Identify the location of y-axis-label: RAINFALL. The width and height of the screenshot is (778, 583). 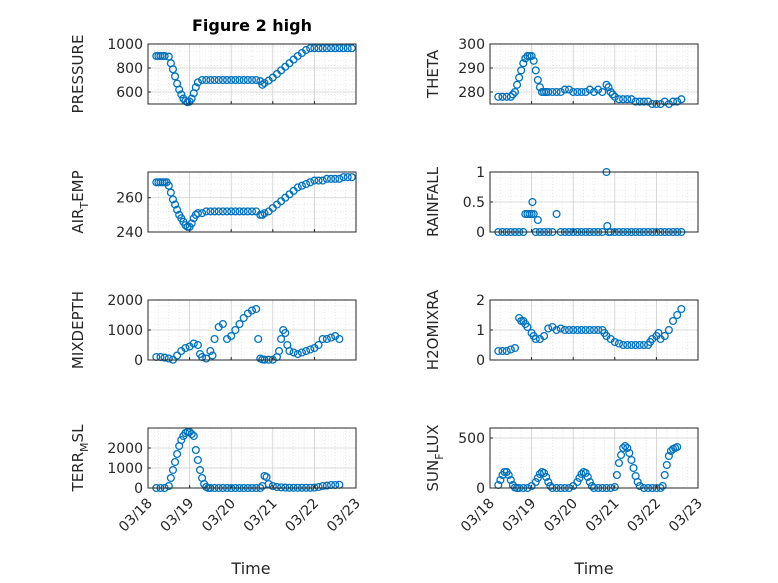
(433, 201).